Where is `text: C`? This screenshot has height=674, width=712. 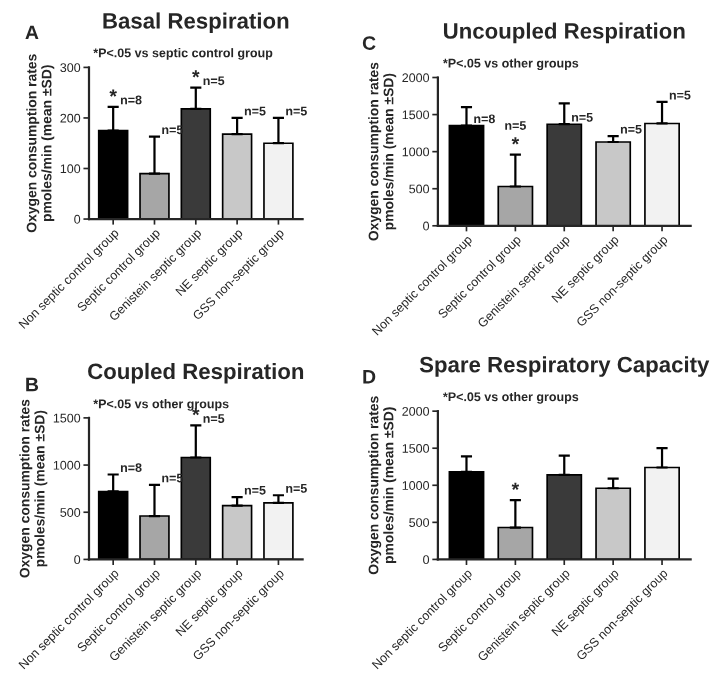
text: C is located at coordinates (369, 43).